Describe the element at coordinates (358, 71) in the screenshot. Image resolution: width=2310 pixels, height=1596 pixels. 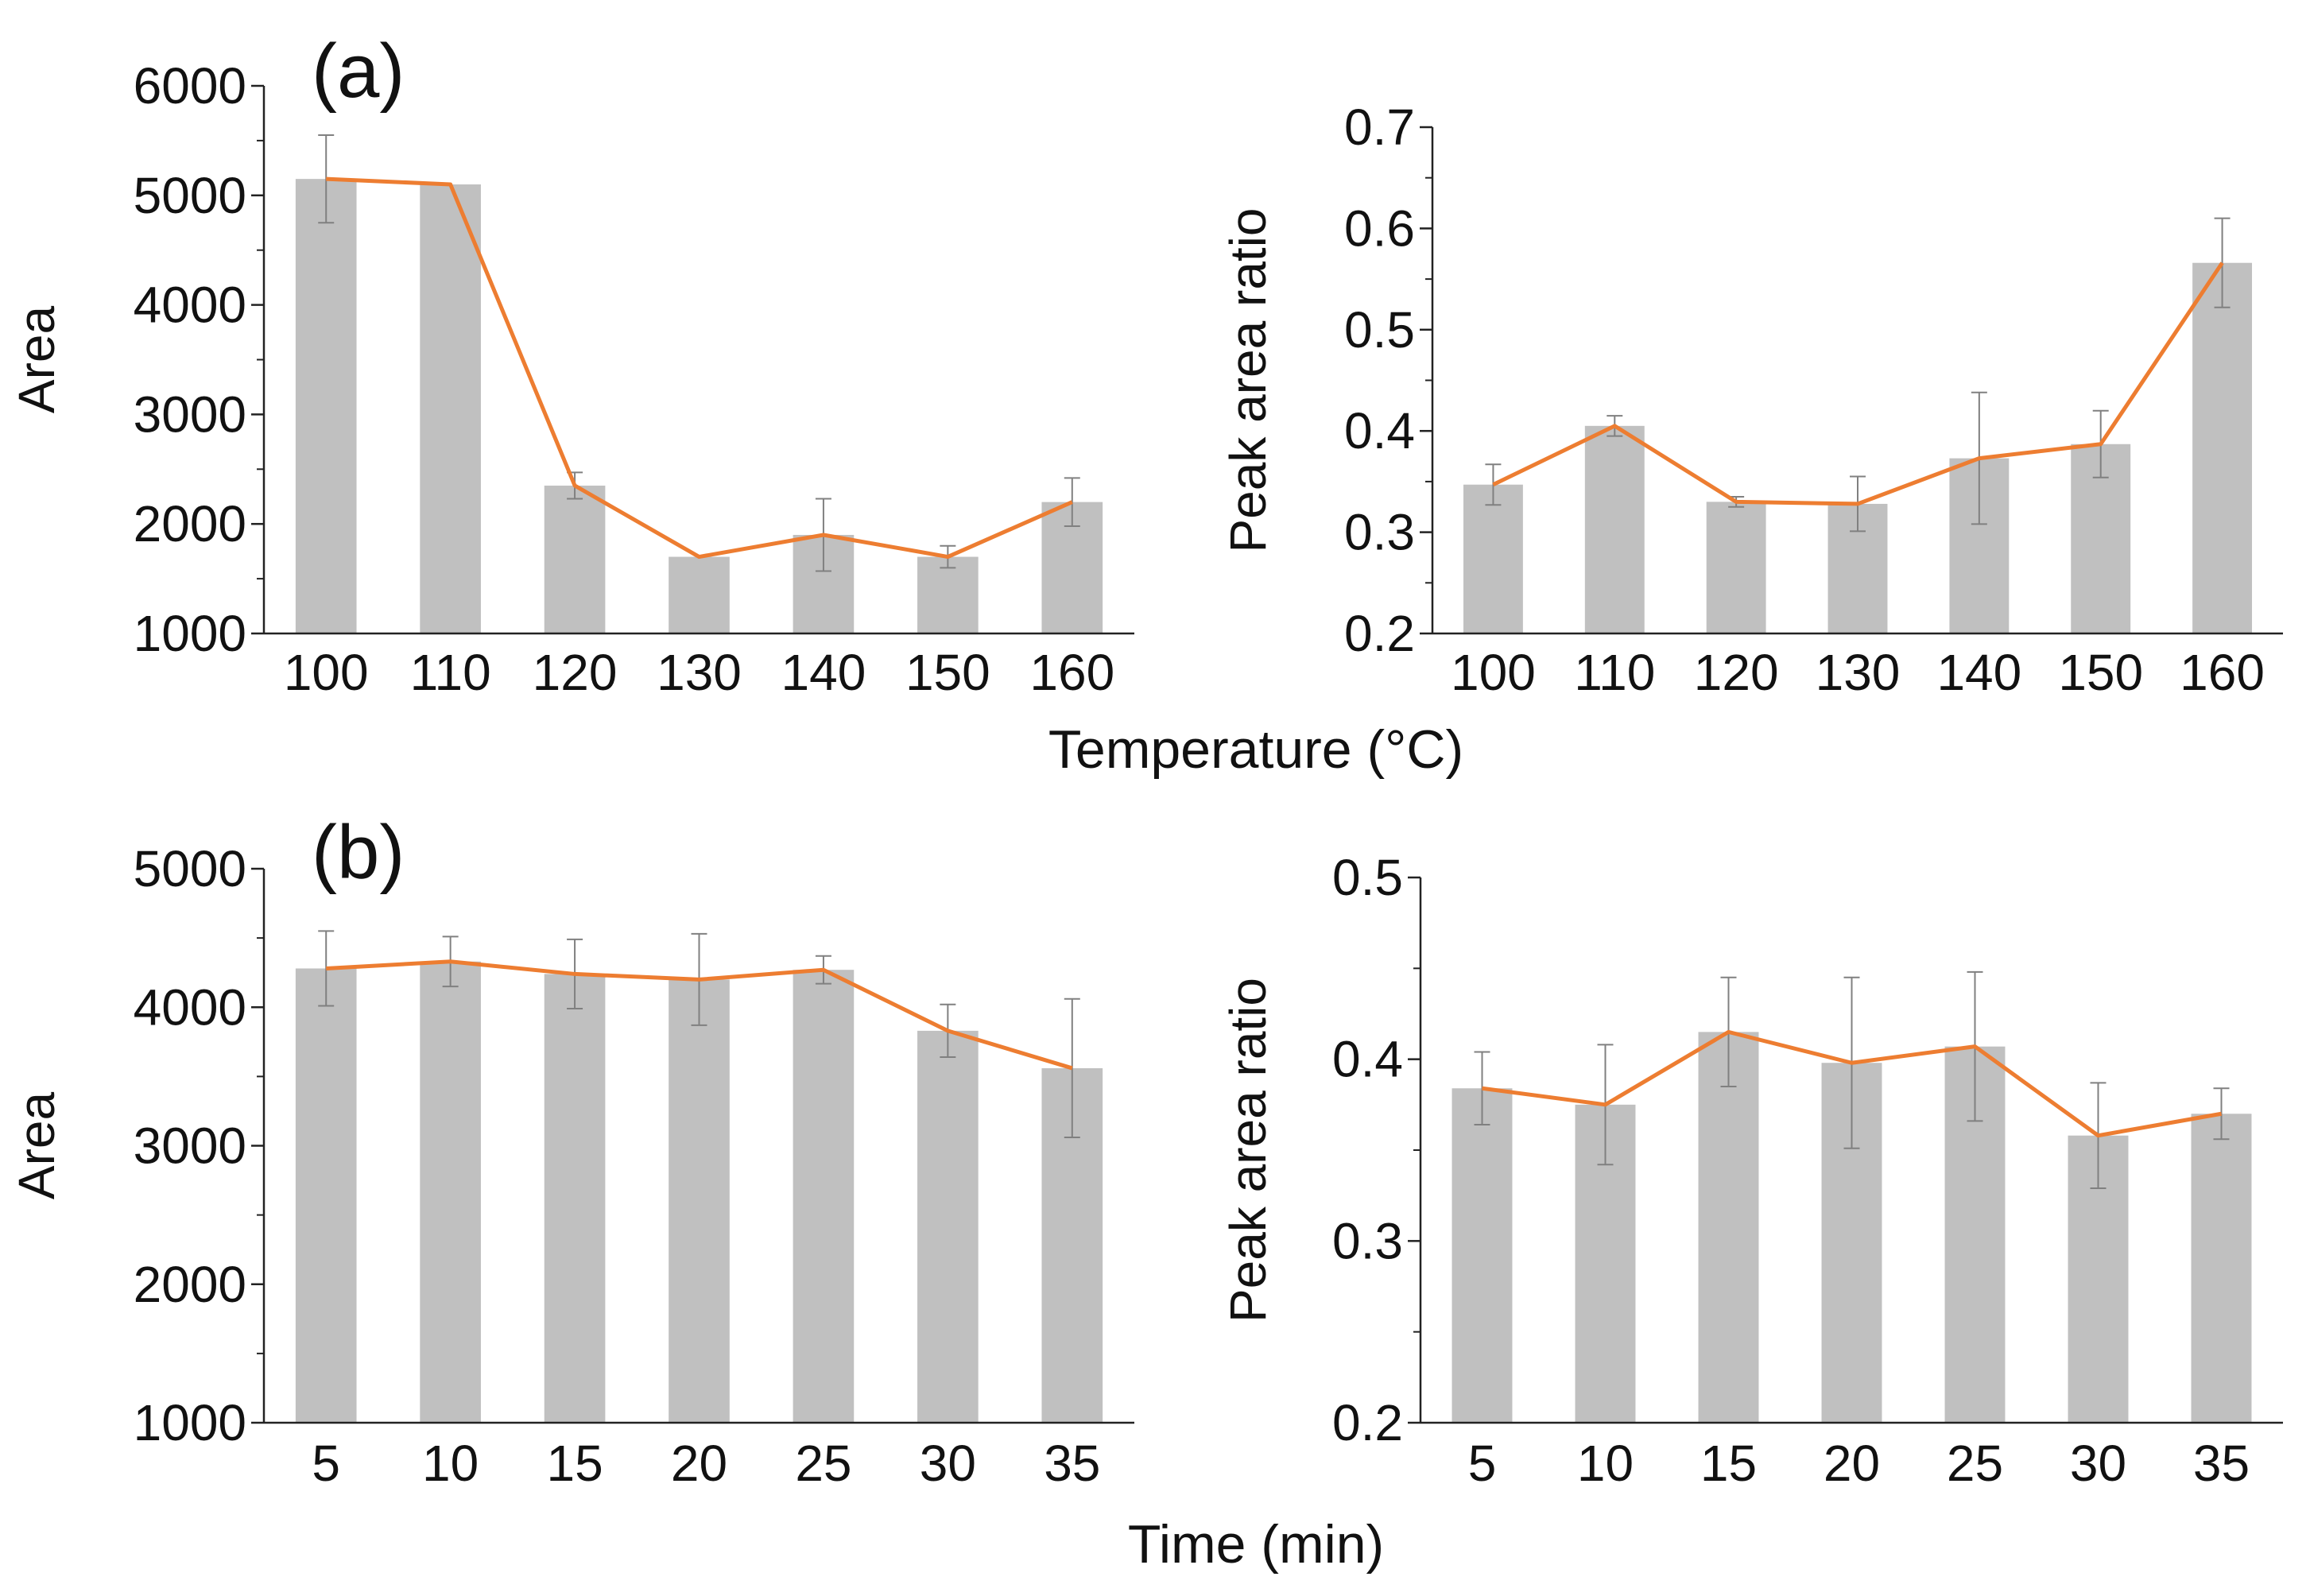
I see `panel-label-a: (a)` at that location.